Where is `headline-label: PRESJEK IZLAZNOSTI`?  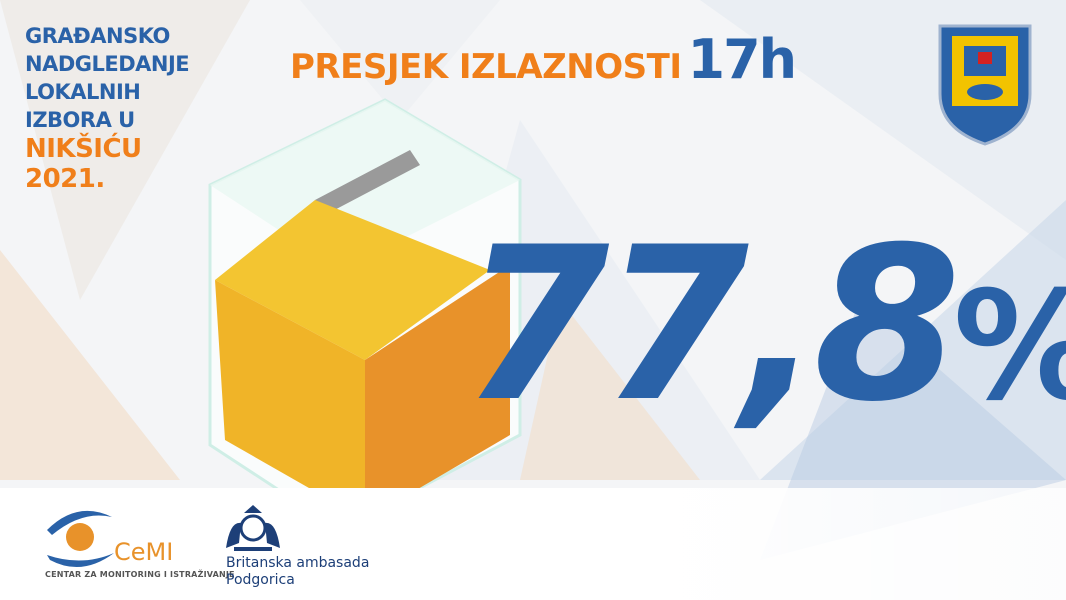 headline-label: PRESJEK IZLAZNOSTI is located at coordinates (486, 67).